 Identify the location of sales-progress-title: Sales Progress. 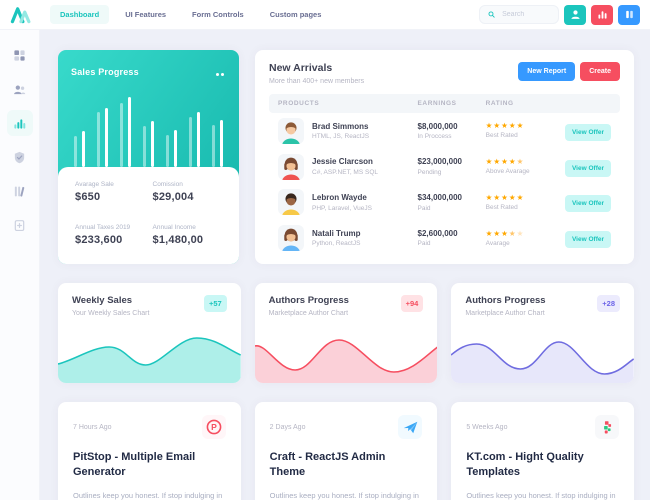
(105, 72).